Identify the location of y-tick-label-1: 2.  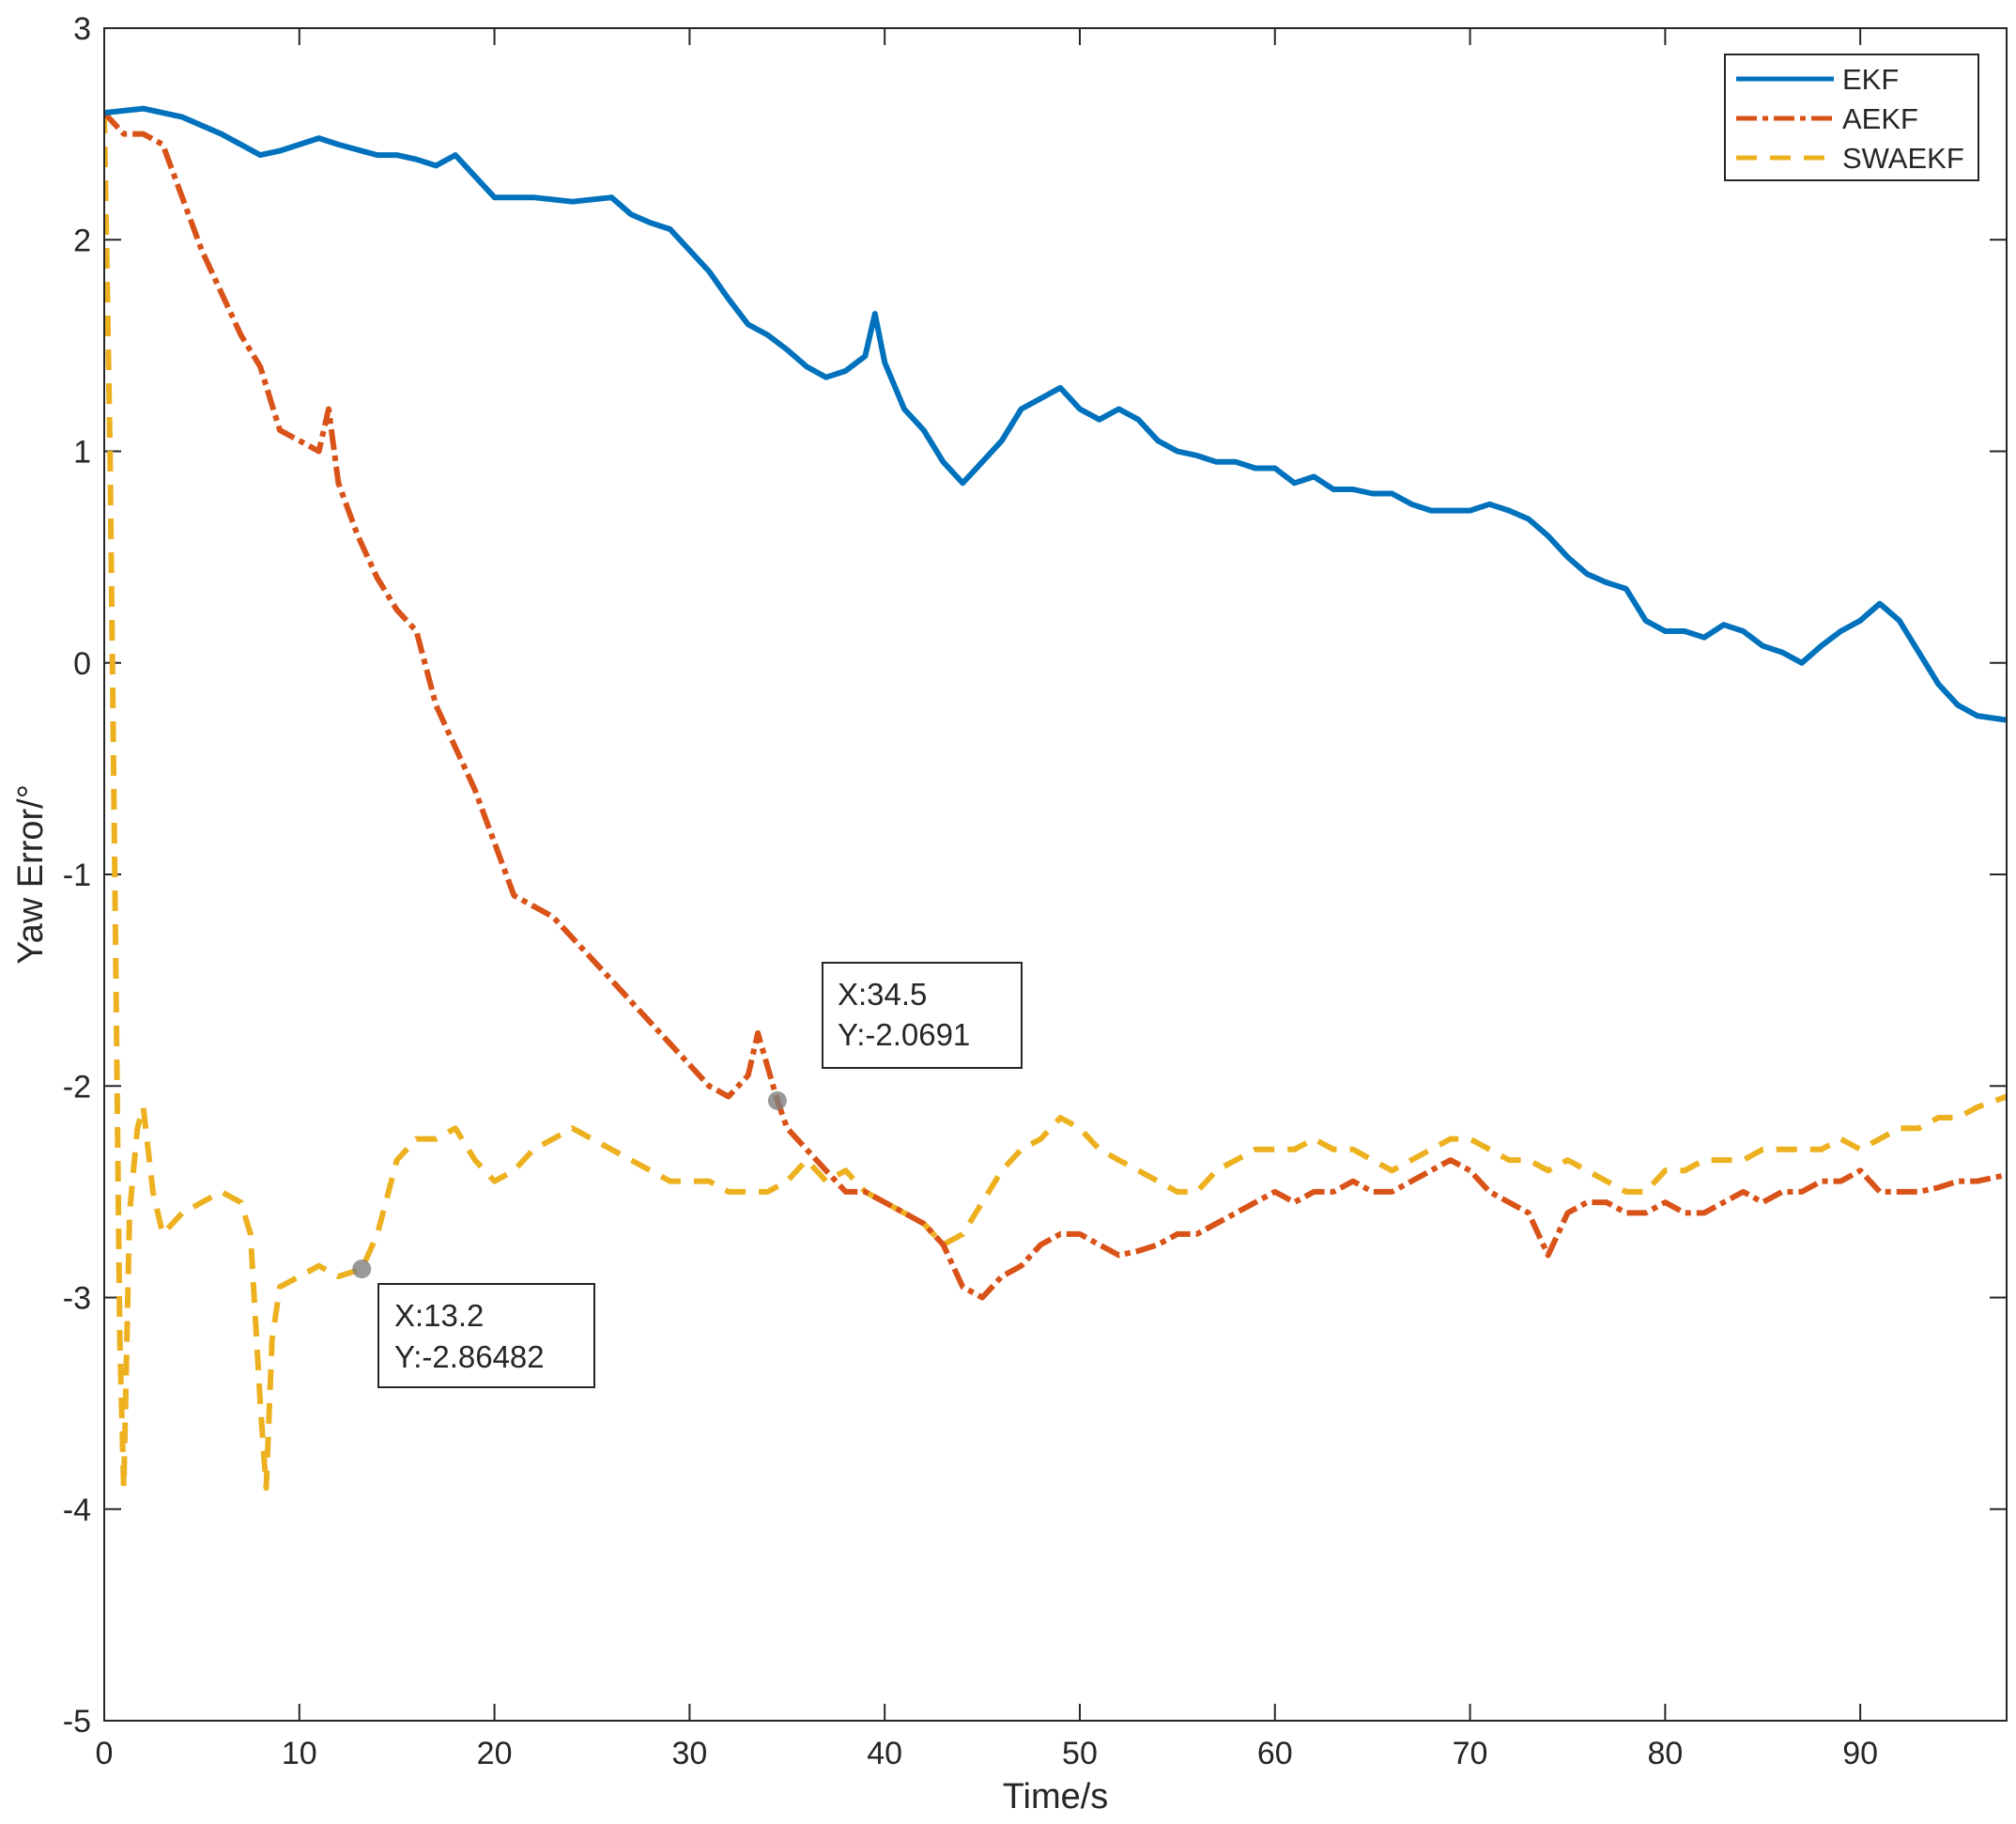
(82, 240).